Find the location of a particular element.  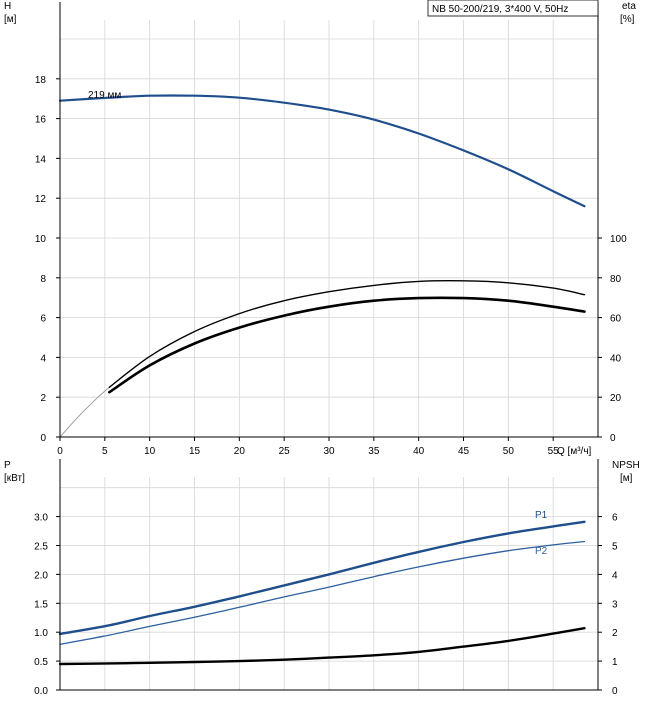

series-eta-extension is located at coordinates (84, 412).